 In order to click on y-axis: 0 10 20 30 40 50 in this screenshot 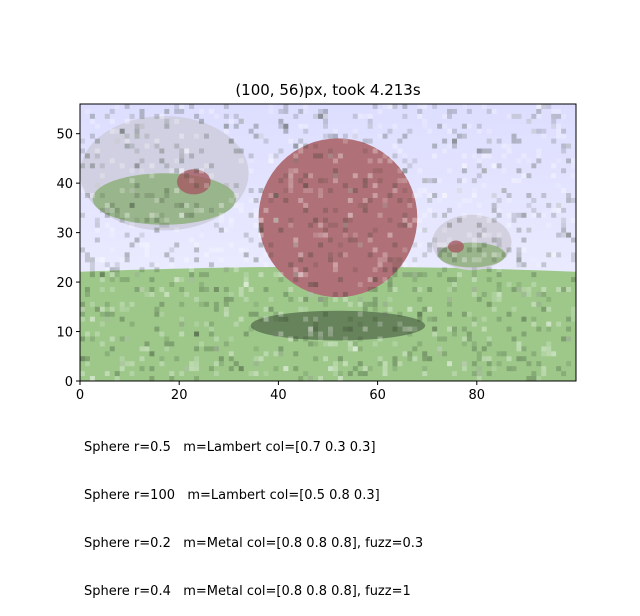, I will do `click(68, 259)`.